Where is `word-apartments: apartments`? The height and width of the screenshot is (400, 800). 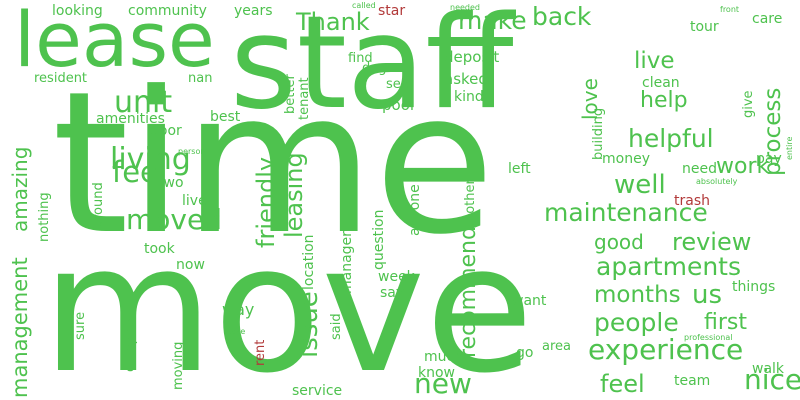
word-apartments: apartments is located at coordinates (668, 266).